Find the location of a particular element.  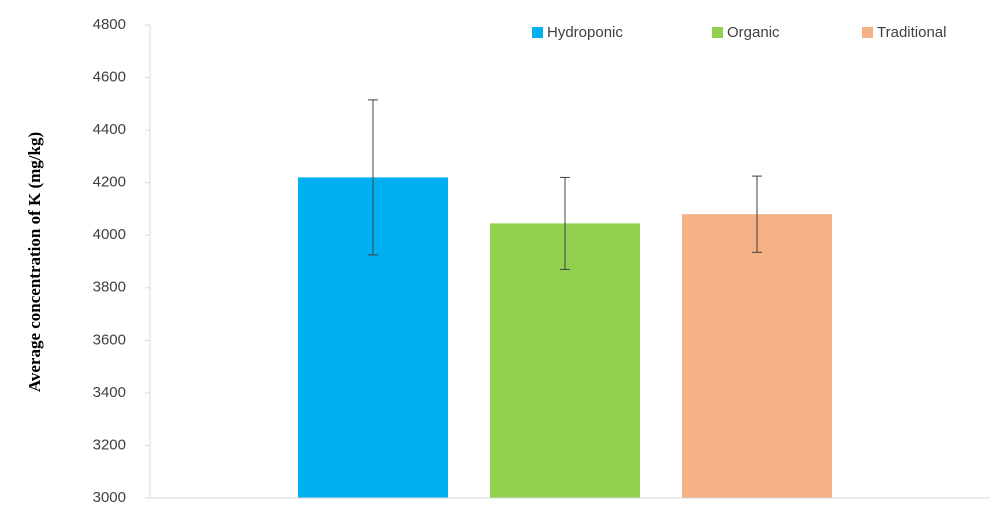

y-tick-label: 4800 is located at coordinates (109, 24).